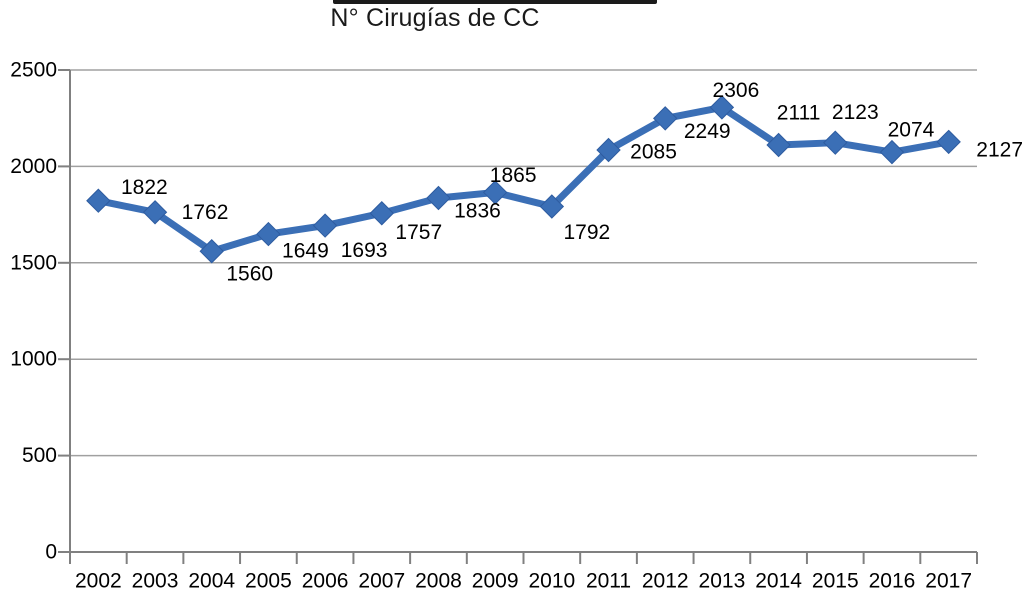 This screenshot has width=1024, height=595. Describe the element at coordinates (999, 149) in the screenshot. I see `data-label: 2127` at that location.